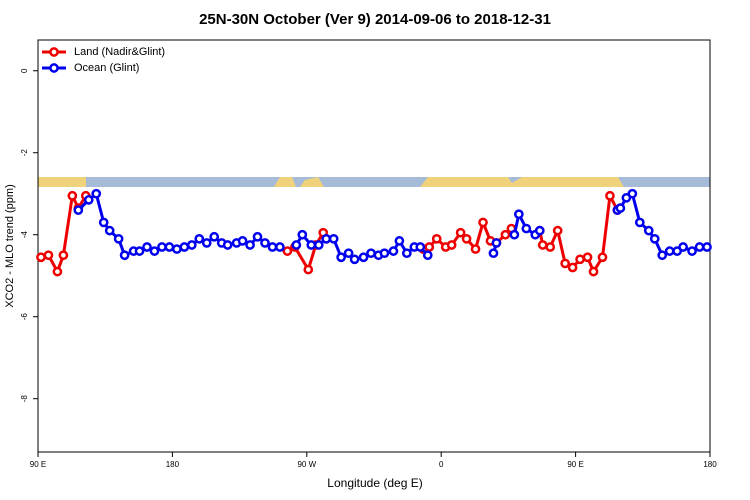 The image size is (750, 500). Describe the element at coordinates (441, 464) in the screenshot. I see `x-tick-label: 0` at that location.